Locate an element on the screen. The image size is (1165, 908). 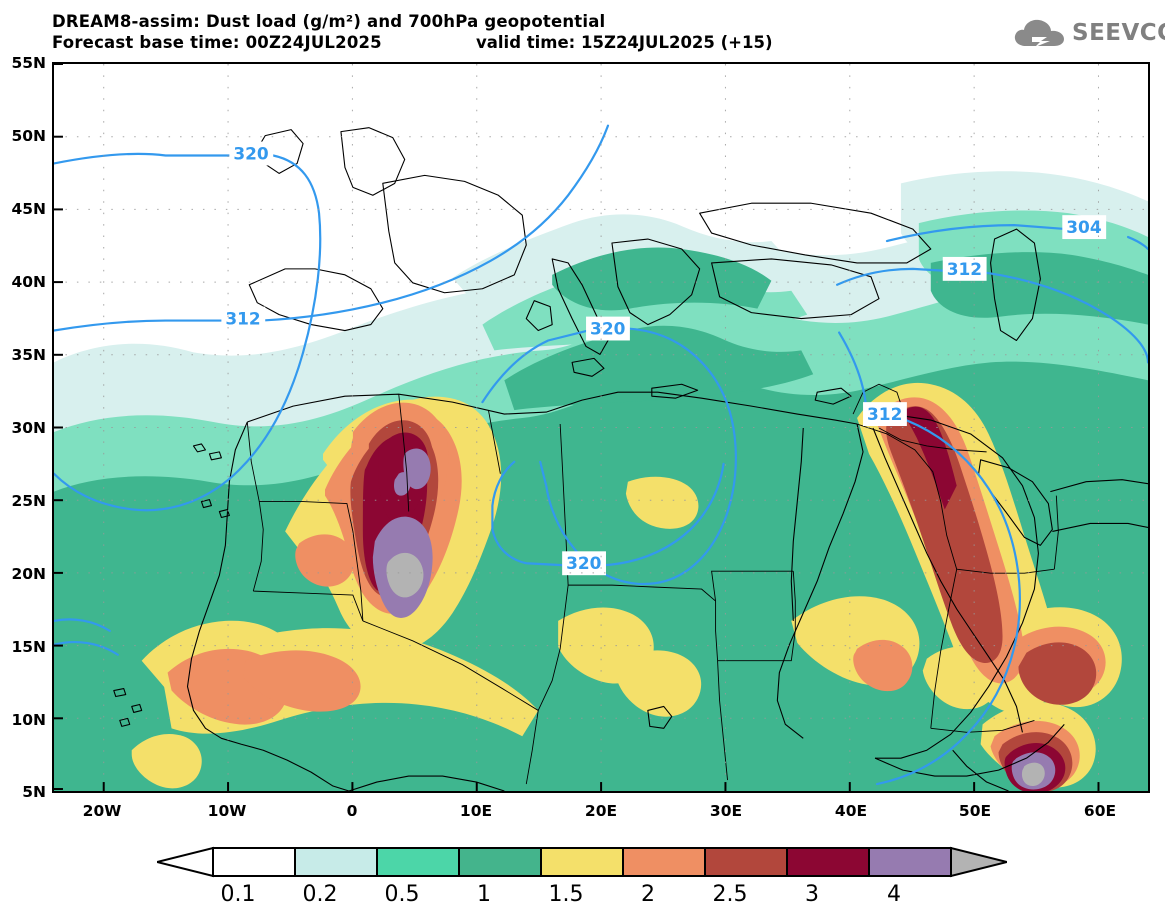
lat-label-25N: 25N is located at coordinates (28, 501).